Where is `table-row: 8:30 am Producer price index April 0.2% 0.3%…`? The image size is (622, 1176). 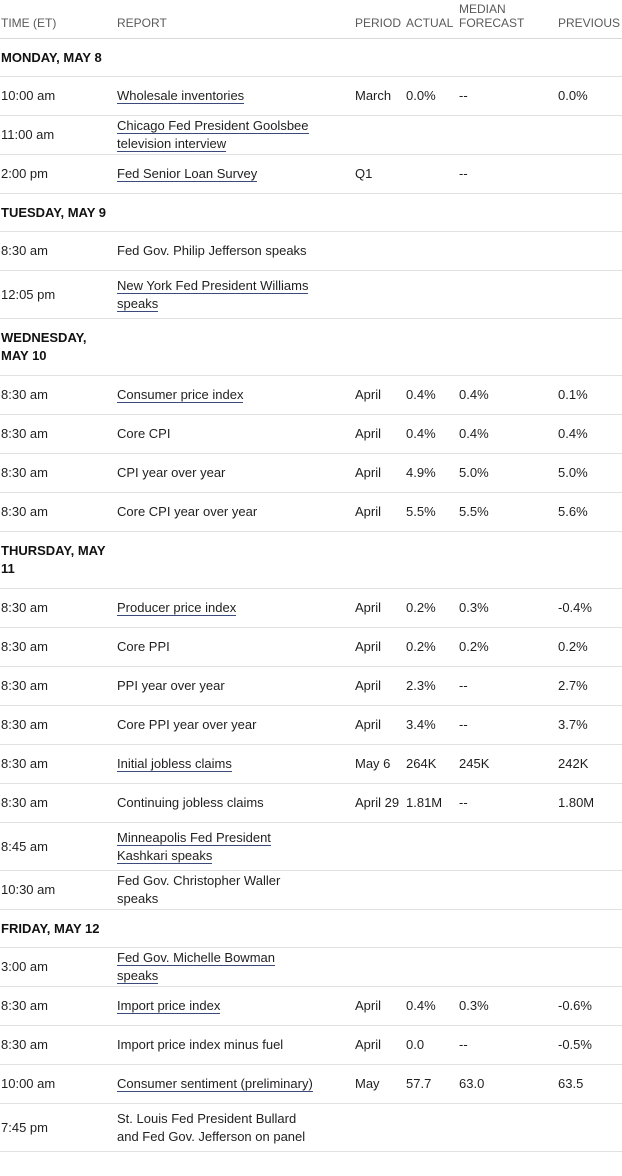 table-row: 8:30 am Producer price index April 0.2% 0.3%… is located at coordinates (311, 608).